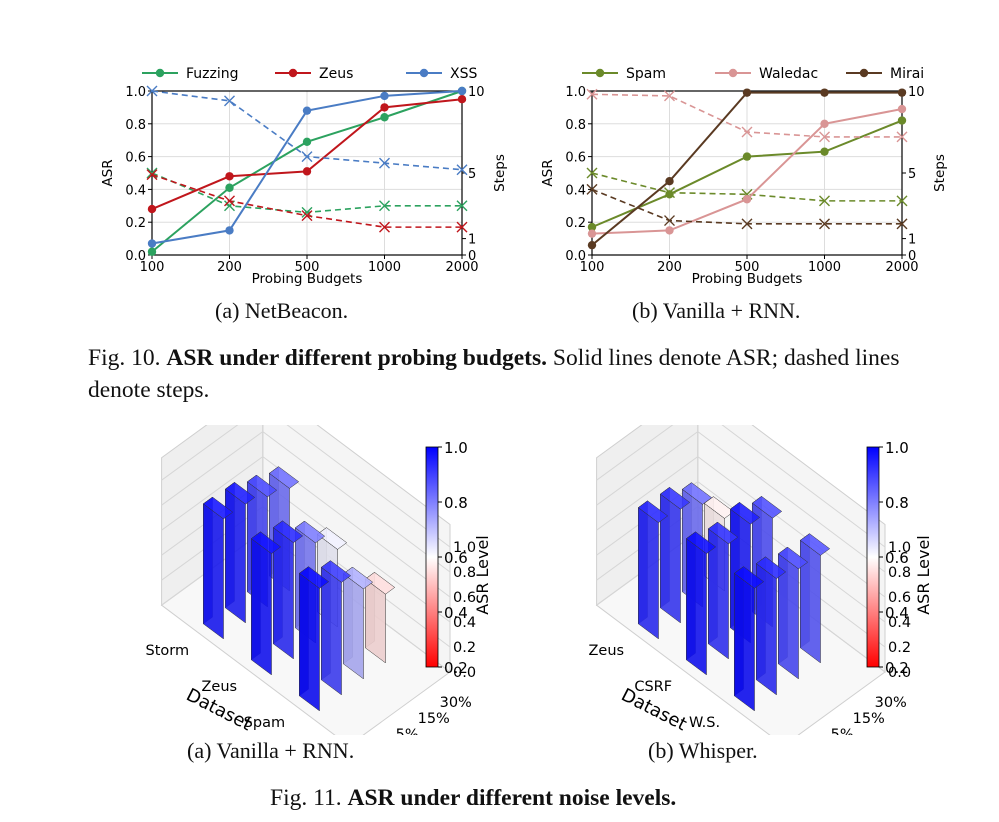 This screenshot has height=822, width=999. Describe the element at coordinates (124, 358) in the screenshot. I see `fig10-label: Fig. 10.` at that location.